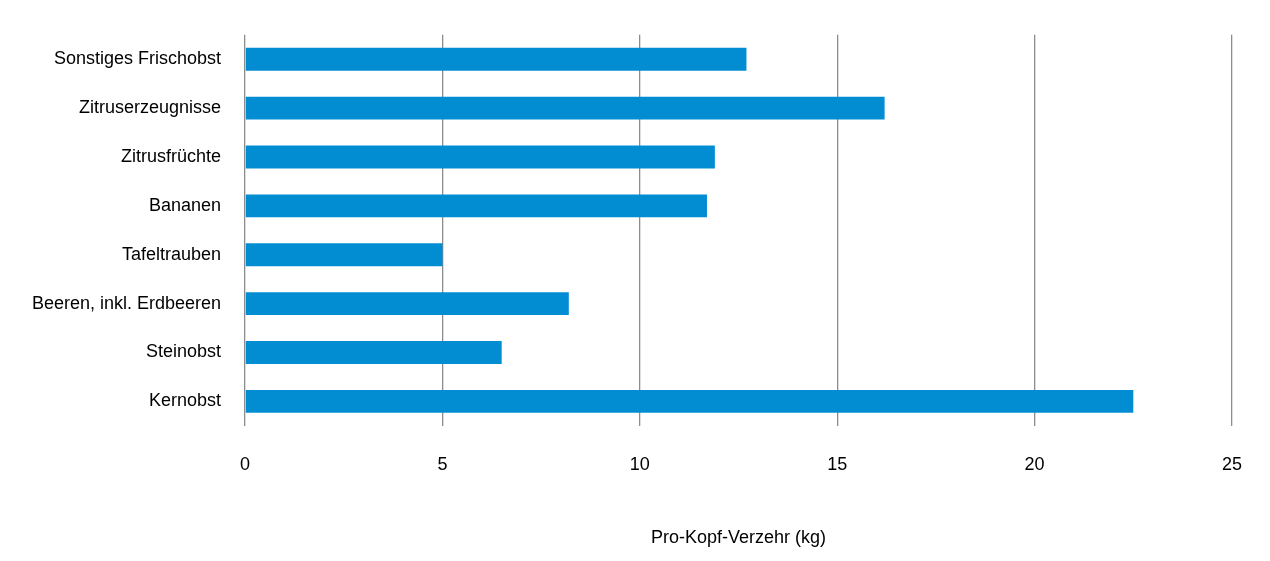 The width and height of the screenshot is (1270, 561). Describe the element at coordinates (126, 302) in the screenshot. I see `y-tick-label: Beeren, inkl. Erdbeeren` at that location.